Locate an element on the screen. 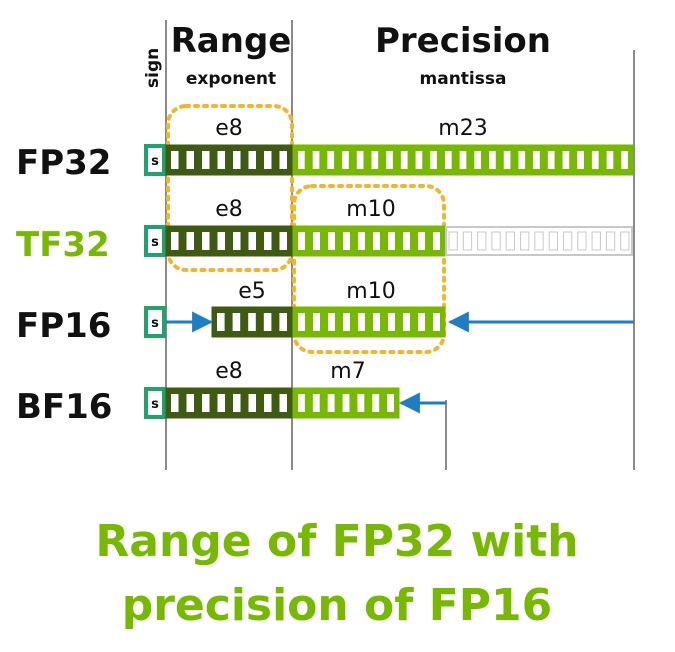 The height and width of the screenshot is (652, 675). format-label-bf16: BF16 is located at coordinates (64, 407).